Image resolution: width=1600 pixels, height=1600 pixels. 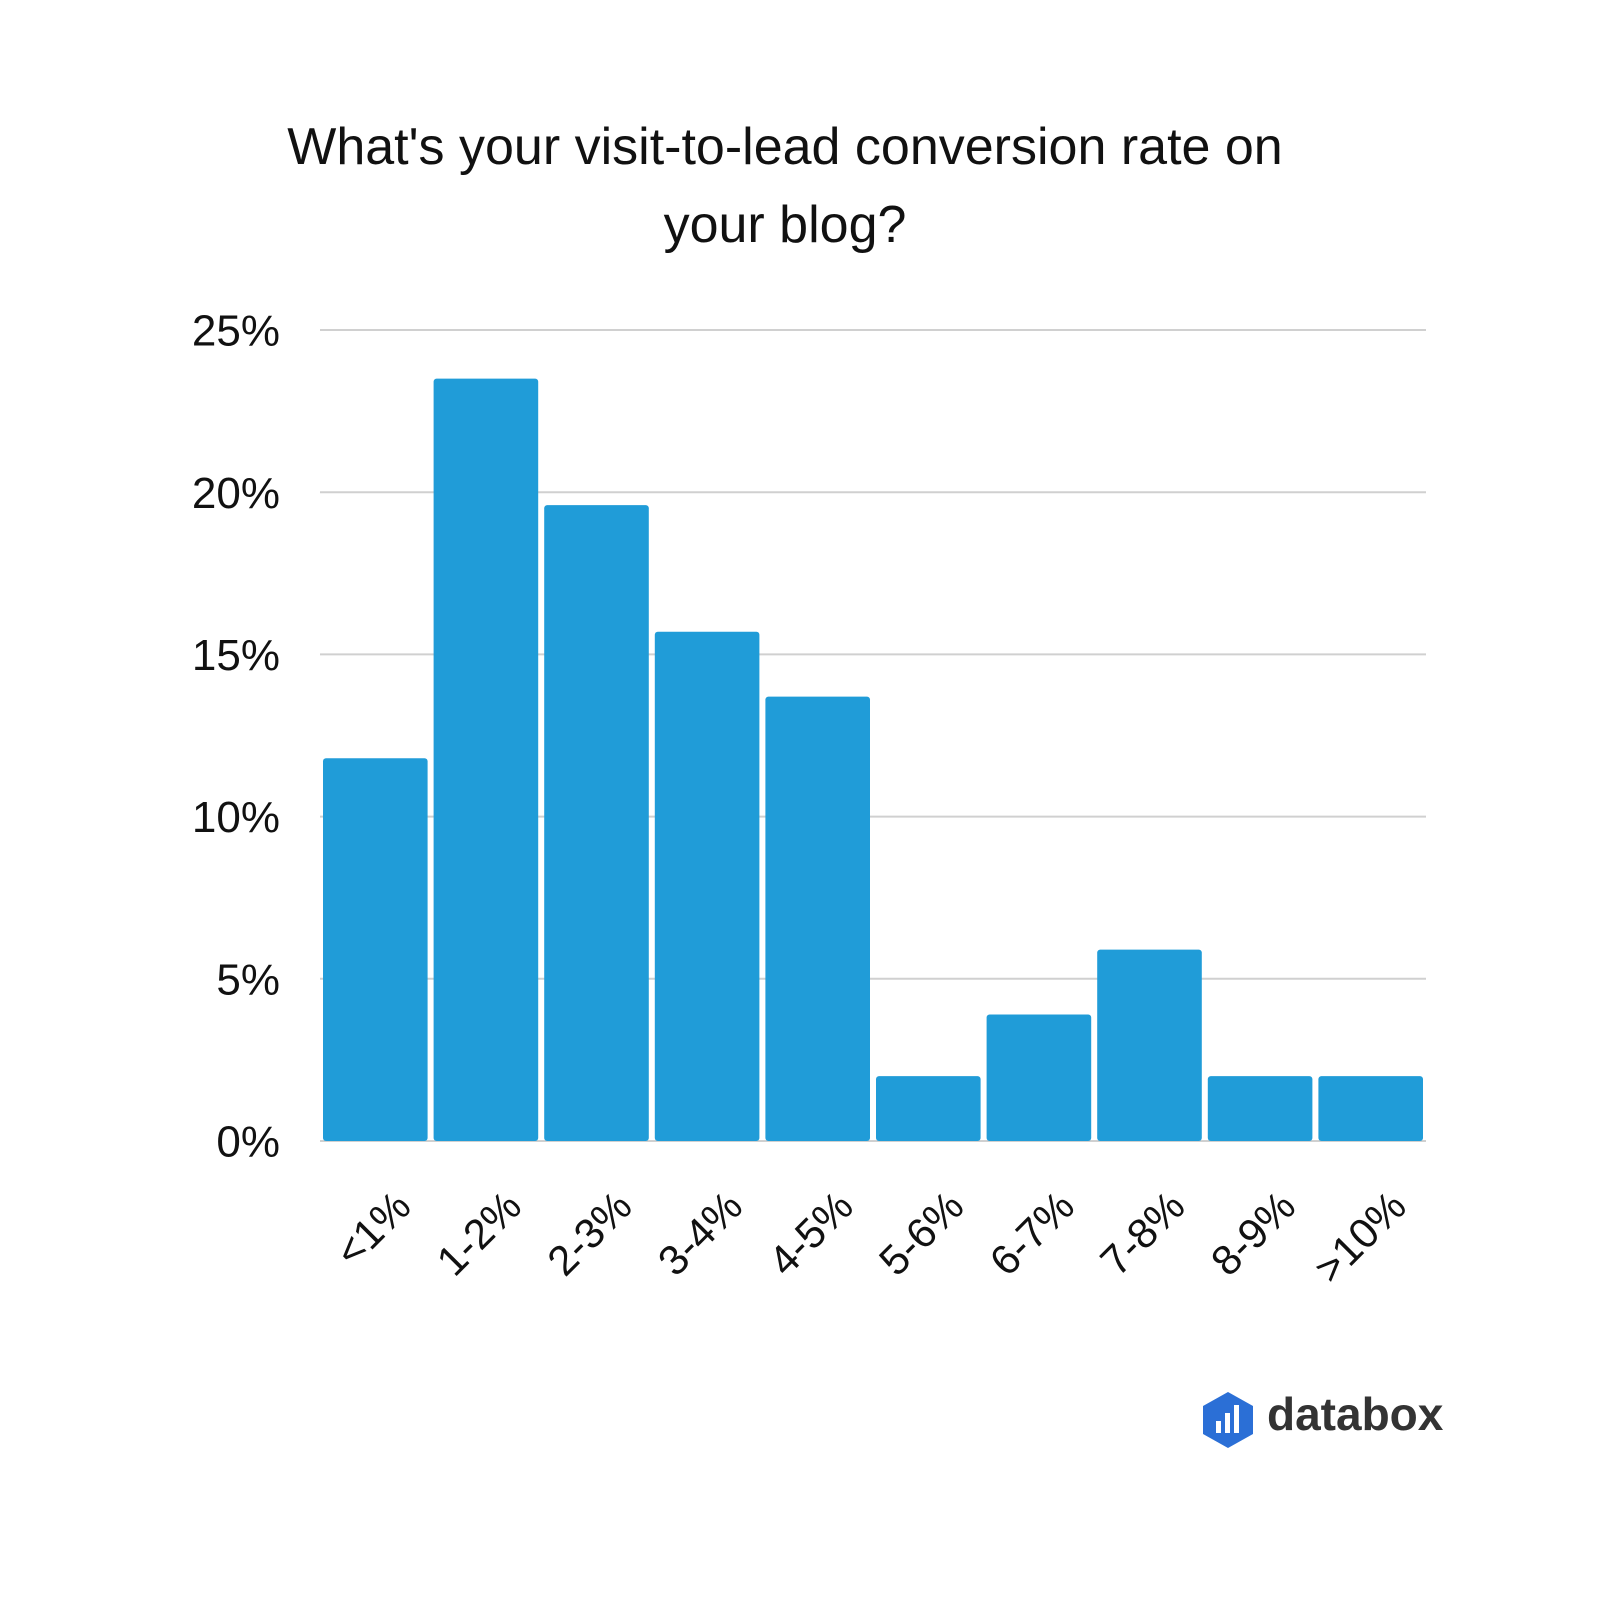 What do you see at coordinates (921, 1233) in the screenshot?
I see `x-tick-label: 5-6%` at bounding box center [921, 1233].